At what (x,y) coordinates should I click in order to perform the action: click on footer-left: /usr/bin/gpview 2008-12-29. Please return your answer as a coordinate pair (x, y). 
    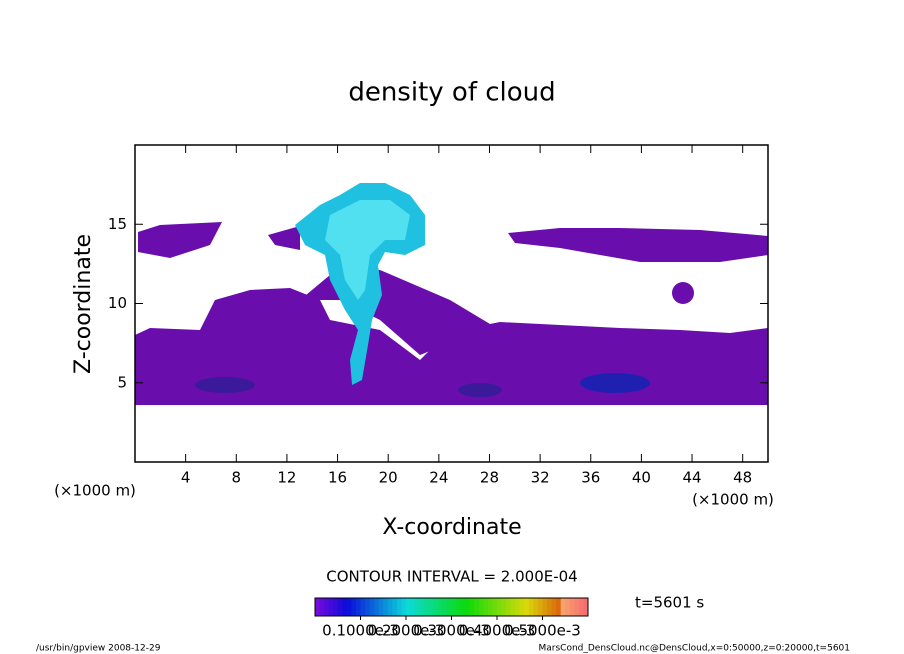
    Looking at the image, I should click on (98, 649).